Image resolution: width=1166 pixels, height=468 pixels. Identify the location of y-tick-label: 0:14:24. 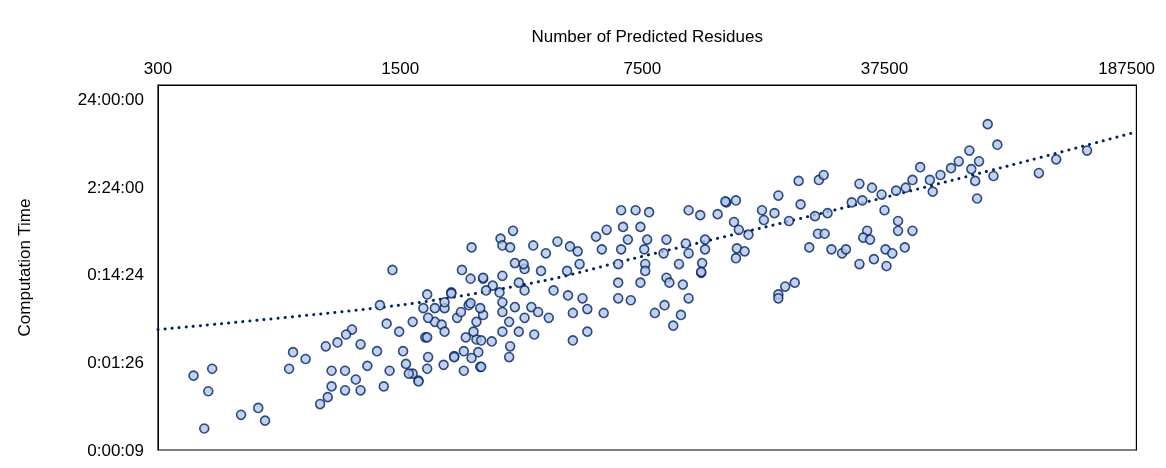
(115, 275).